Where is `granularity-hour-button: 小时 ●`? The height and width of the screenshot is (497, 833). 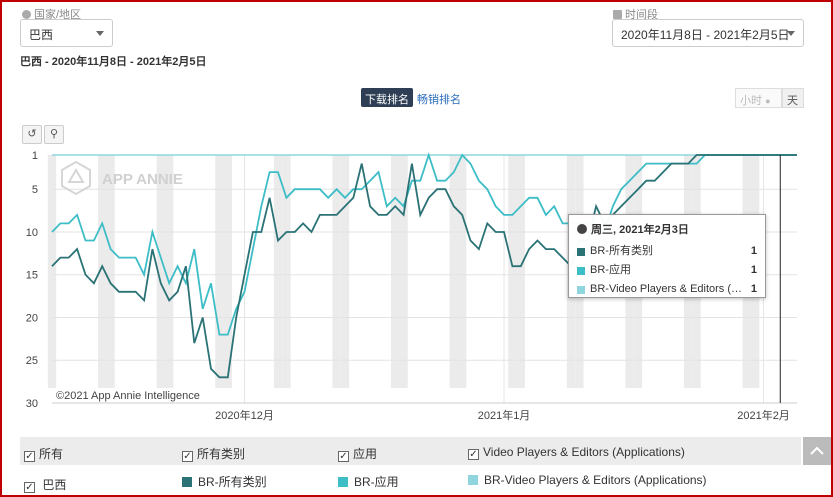 granularity-hour-button: 小时 ● is located at coordinates (758, 98).